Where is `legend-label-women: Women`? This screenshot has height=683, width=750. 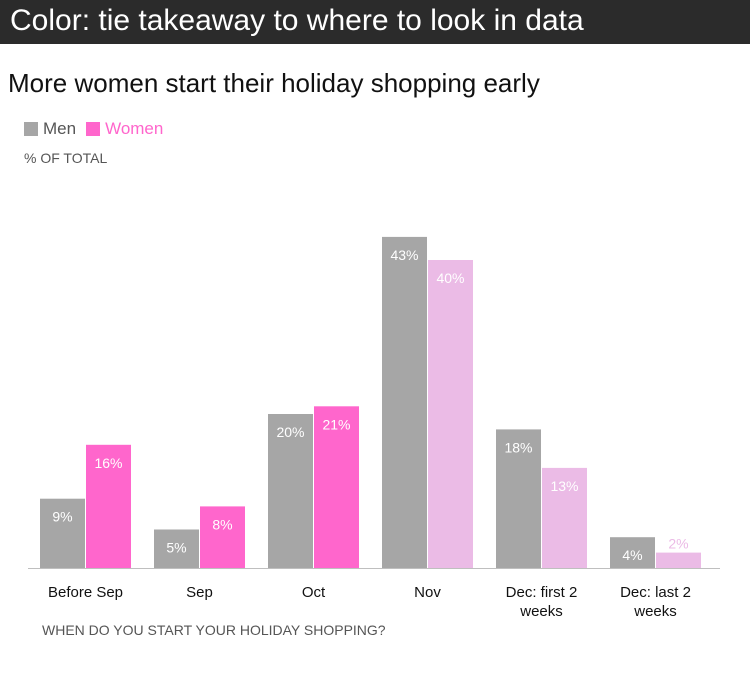 legend-label-women: Women is located at coordinates (134, 128).